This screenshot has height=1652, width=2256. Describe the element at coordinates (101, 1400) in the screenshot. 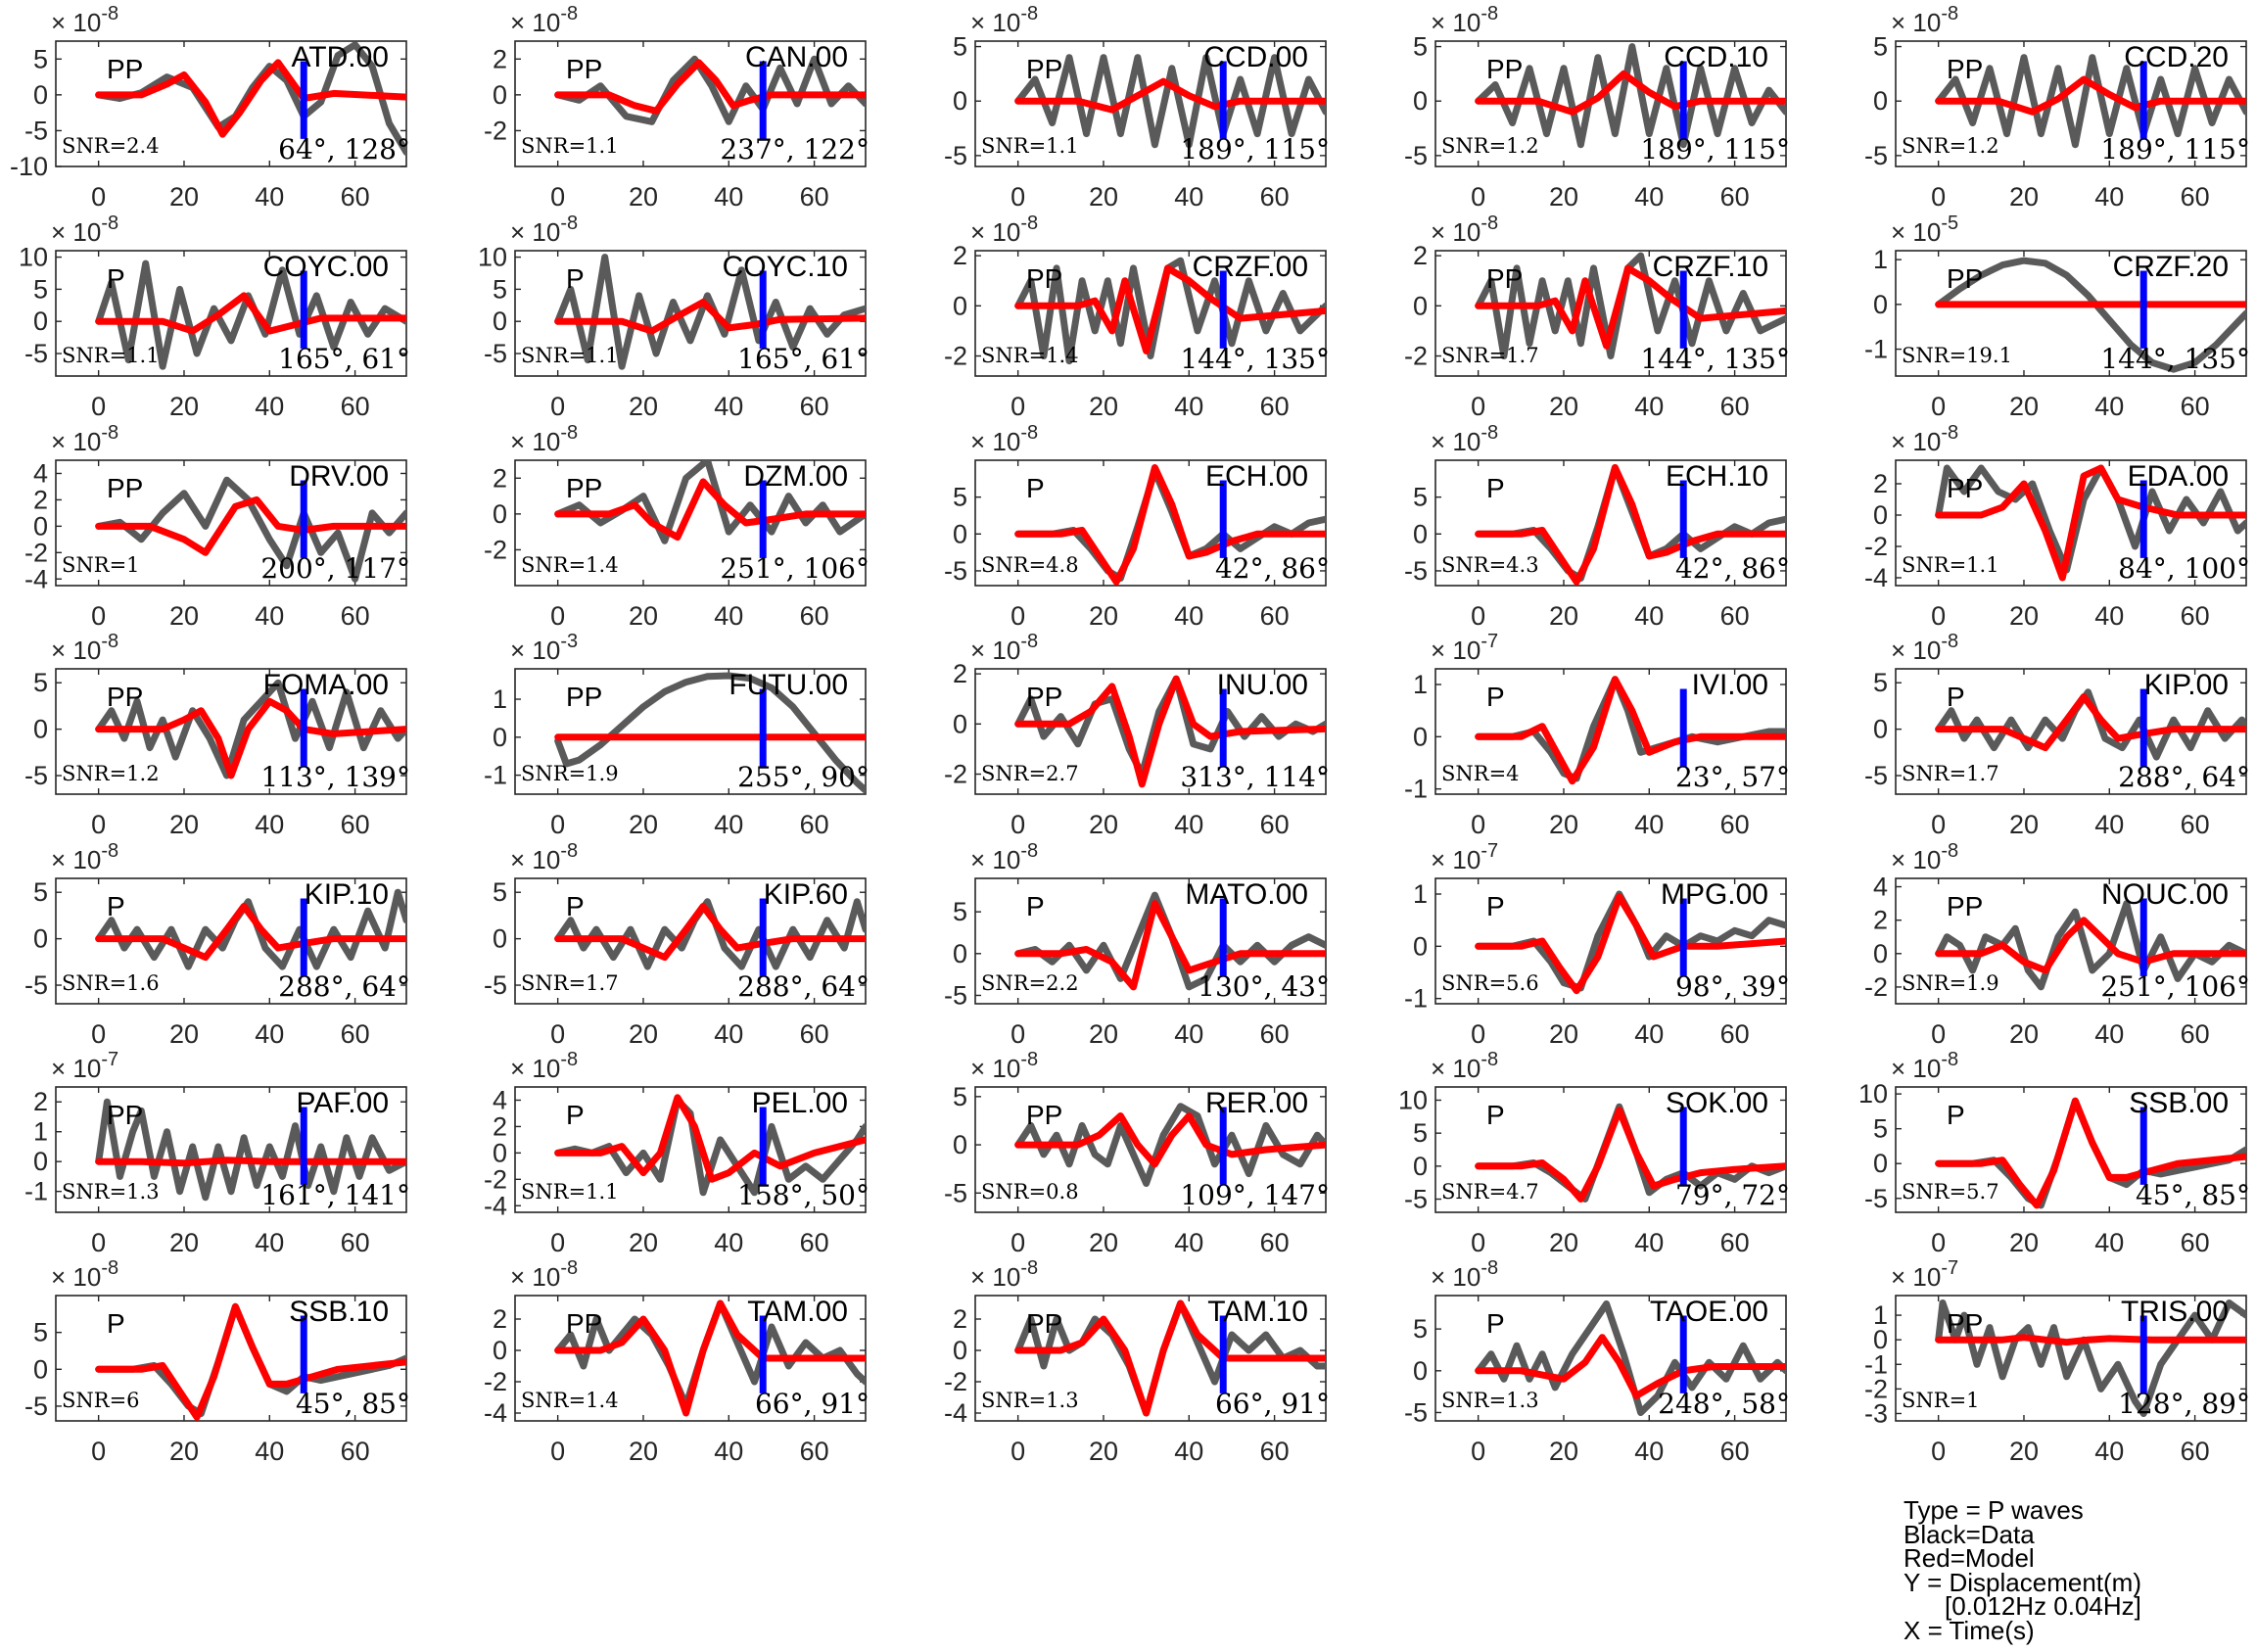

I see `snr-label: SNR=6` at that location.